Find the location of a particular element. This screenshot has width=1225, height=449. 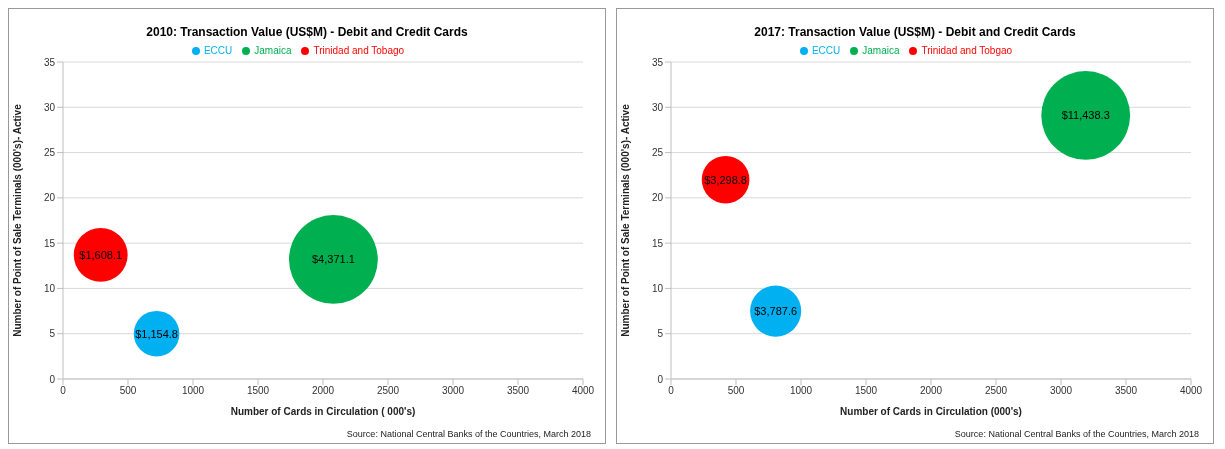

legend-label: Trinidad and Tobago is located at coordinates (359, 50).